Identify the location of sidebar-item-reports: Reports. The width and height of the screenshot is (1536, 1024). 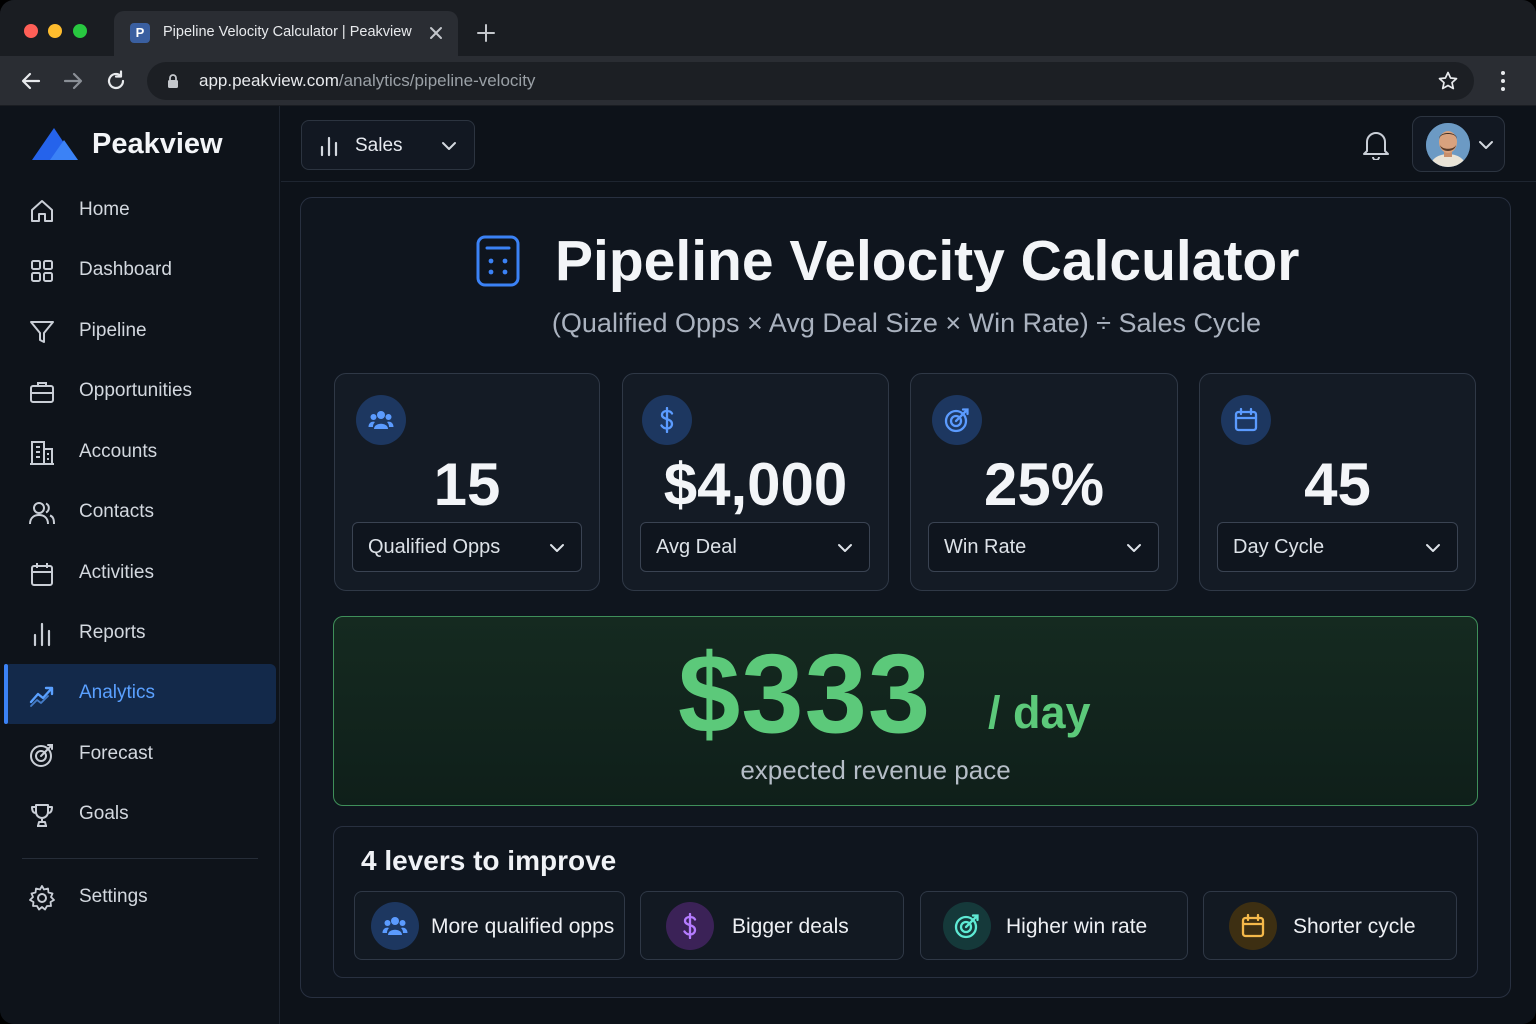
(140, 634).